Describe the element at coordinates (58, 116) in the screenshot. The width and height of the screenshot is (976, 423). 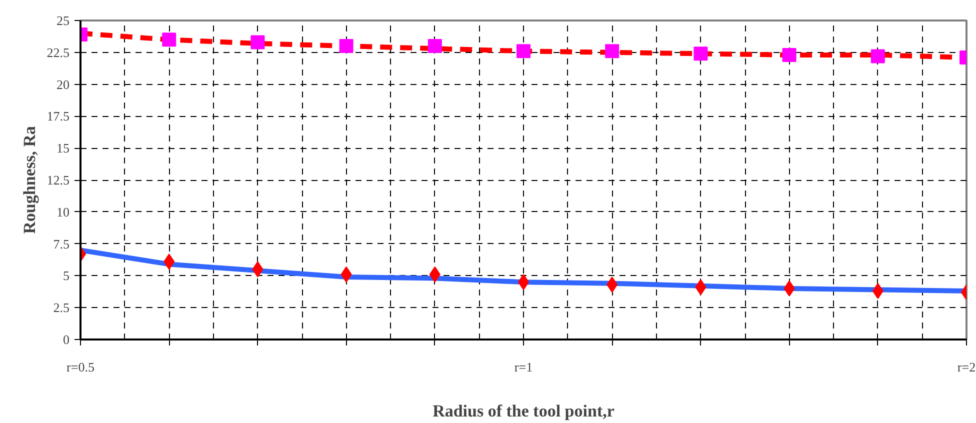
I see `y-tick-label: 17.5` at that location.